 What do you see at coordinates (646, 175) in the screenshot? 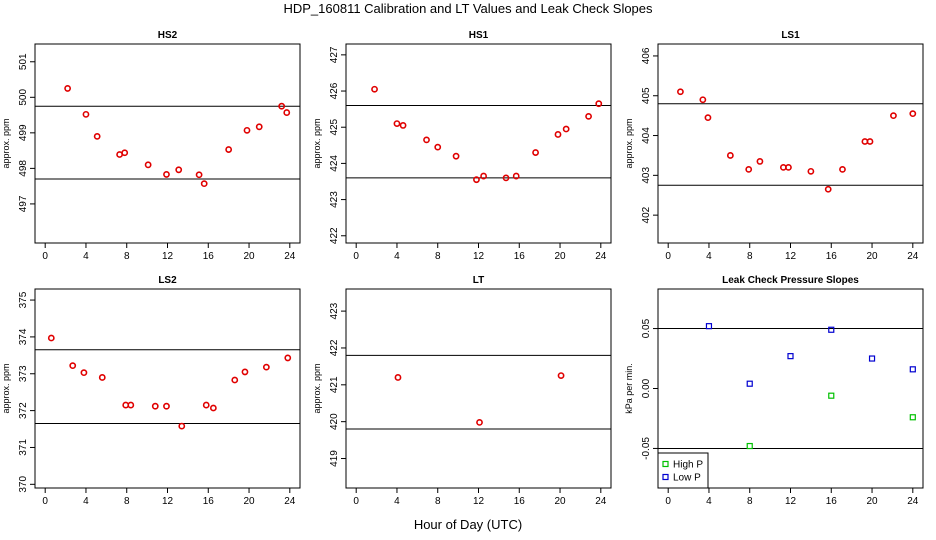
I see `y-tick-label: 403` at bounding box center [646, 175].